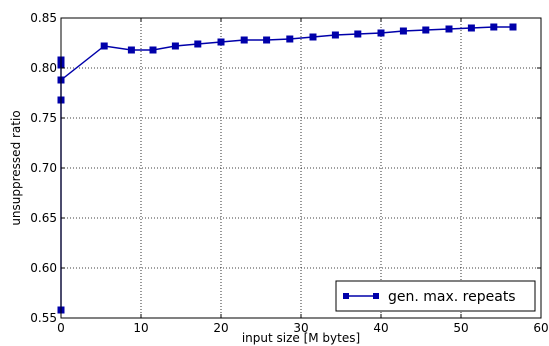 This screenshot has height=346, width=549. I want to click on x-tick-label: 40, so click(380, 328).